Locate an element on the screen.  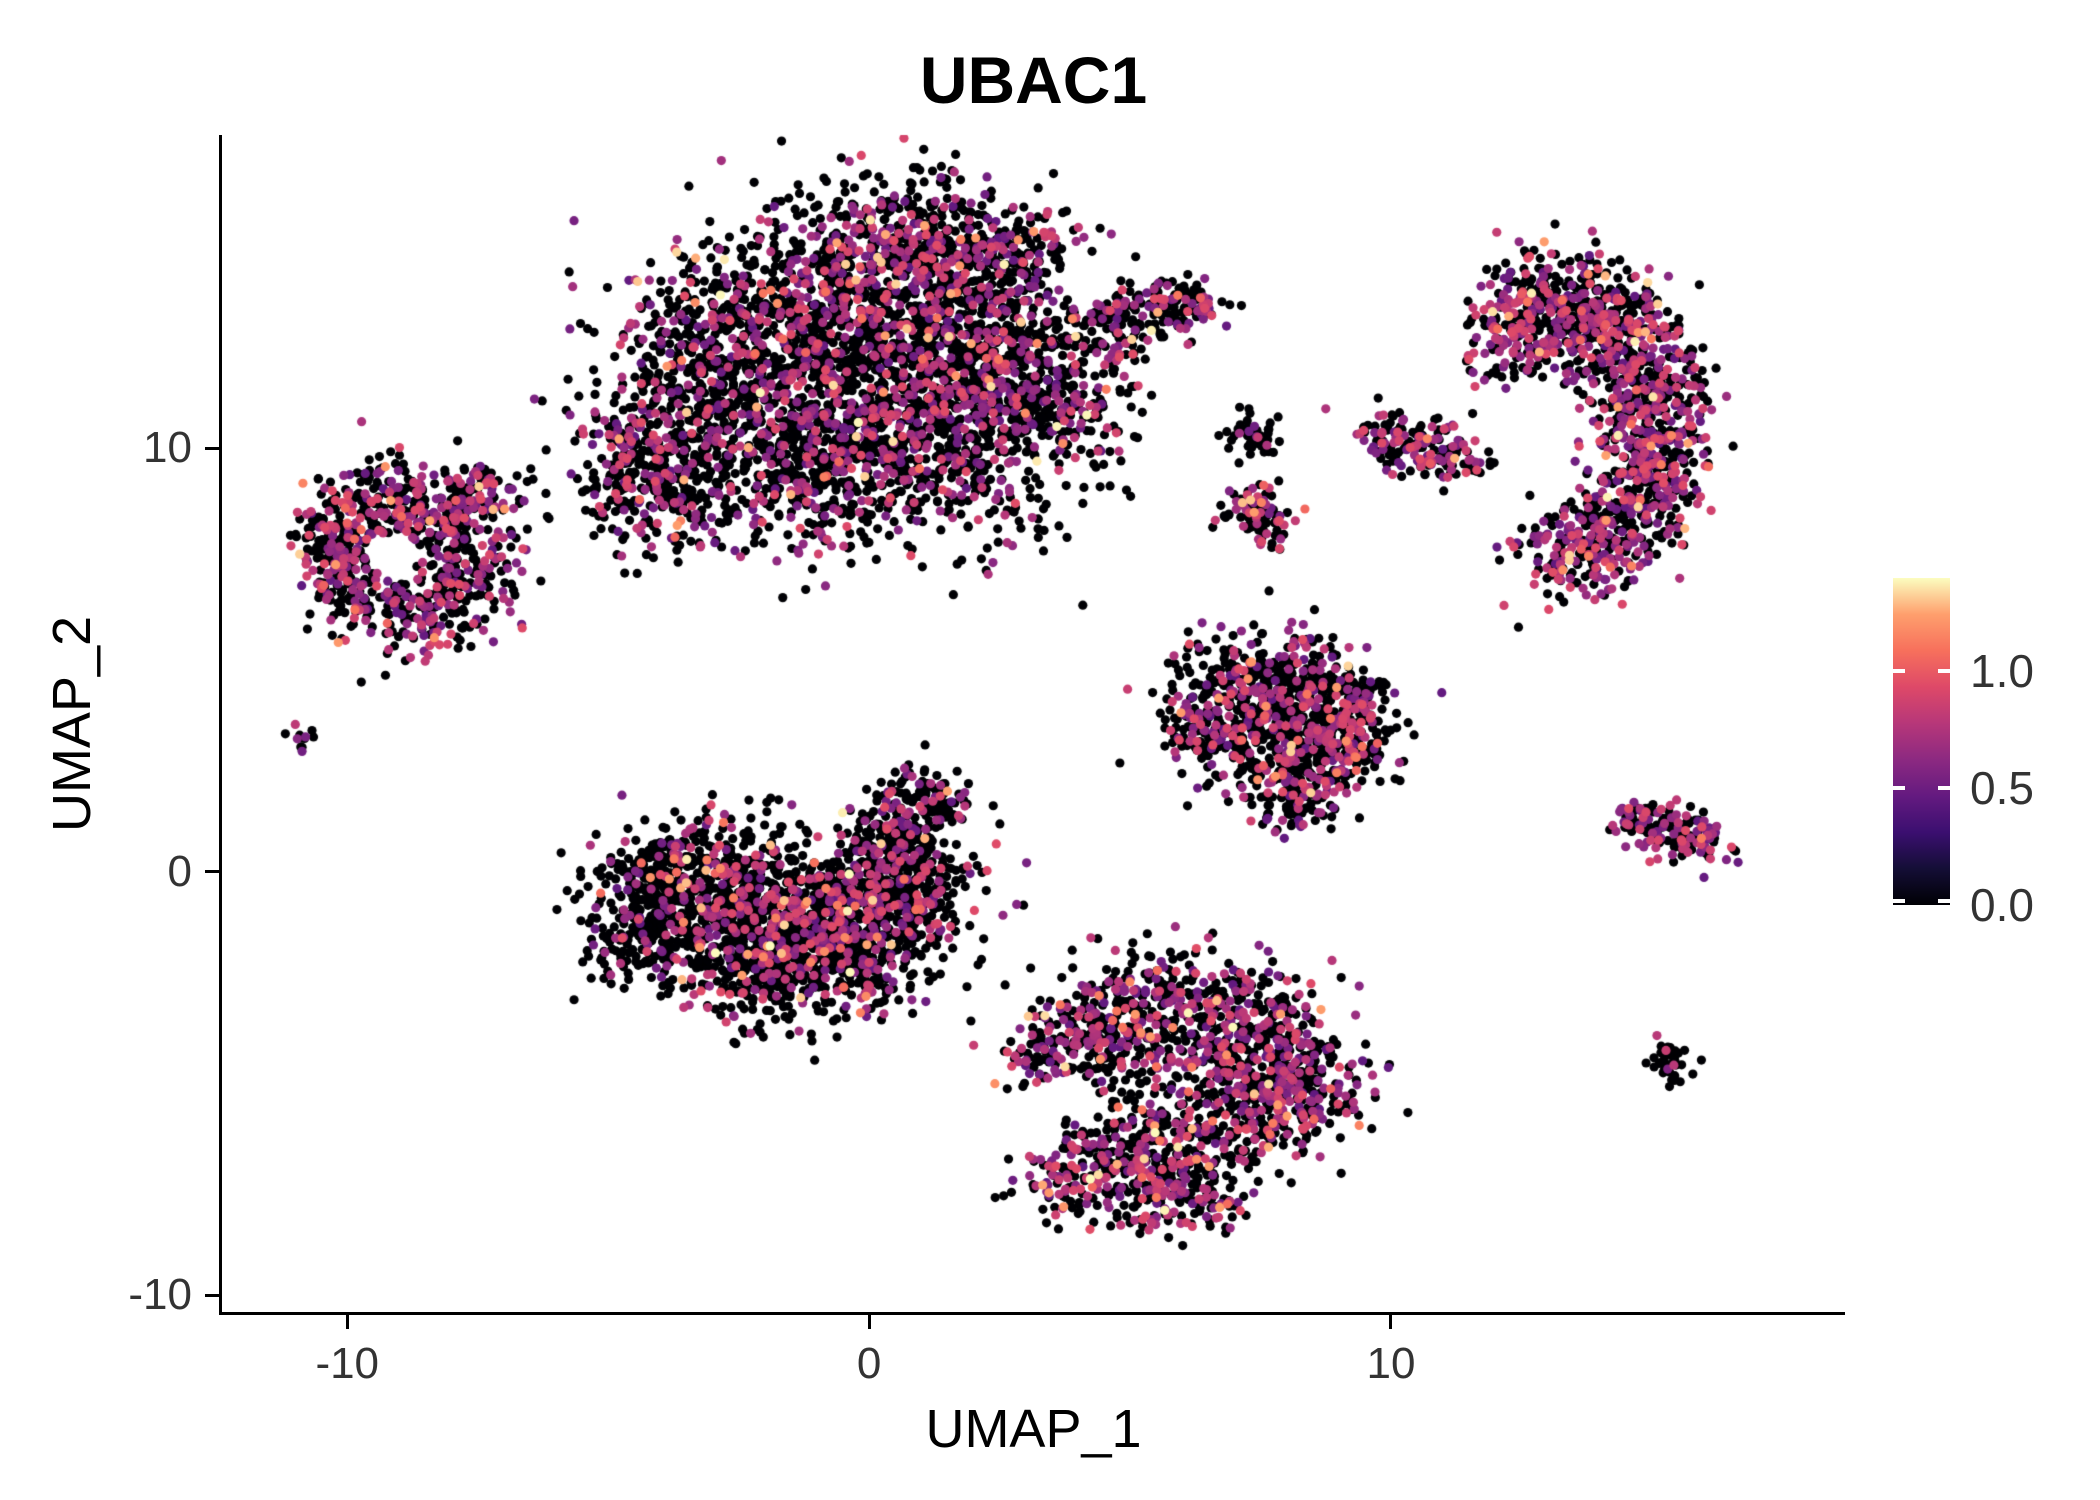
y-tick-label: 10 is located at coordinates (167, 448).